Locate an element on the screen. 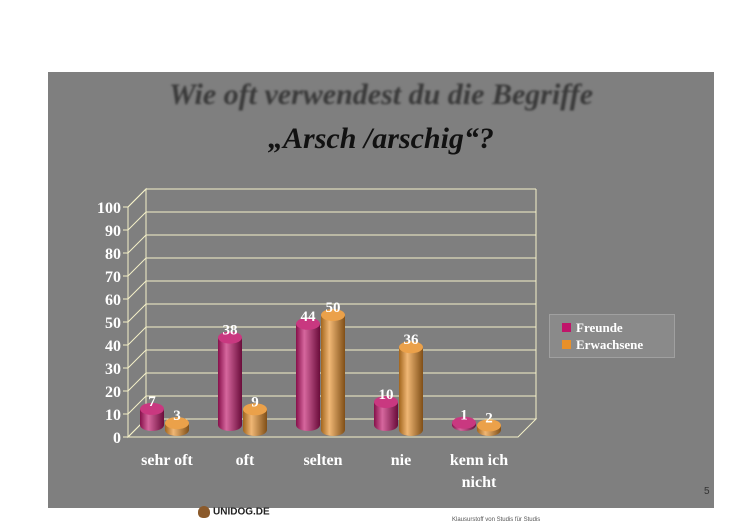 This screenshot has width=750, height=531. x-tick-label-3: nie is located at coordinates (401, 460).